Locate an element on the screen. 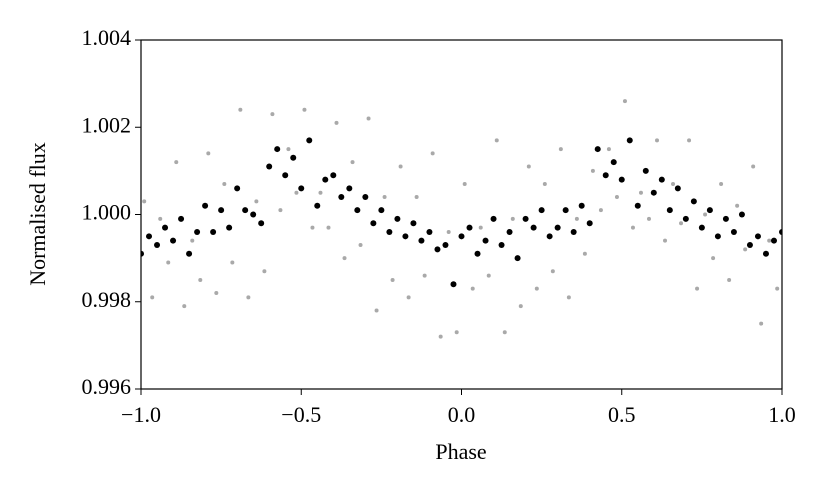 Image resolution: width=830 pixels, height=498 pixels. x-axis-label: Phase is located at coordinates (460, 451).